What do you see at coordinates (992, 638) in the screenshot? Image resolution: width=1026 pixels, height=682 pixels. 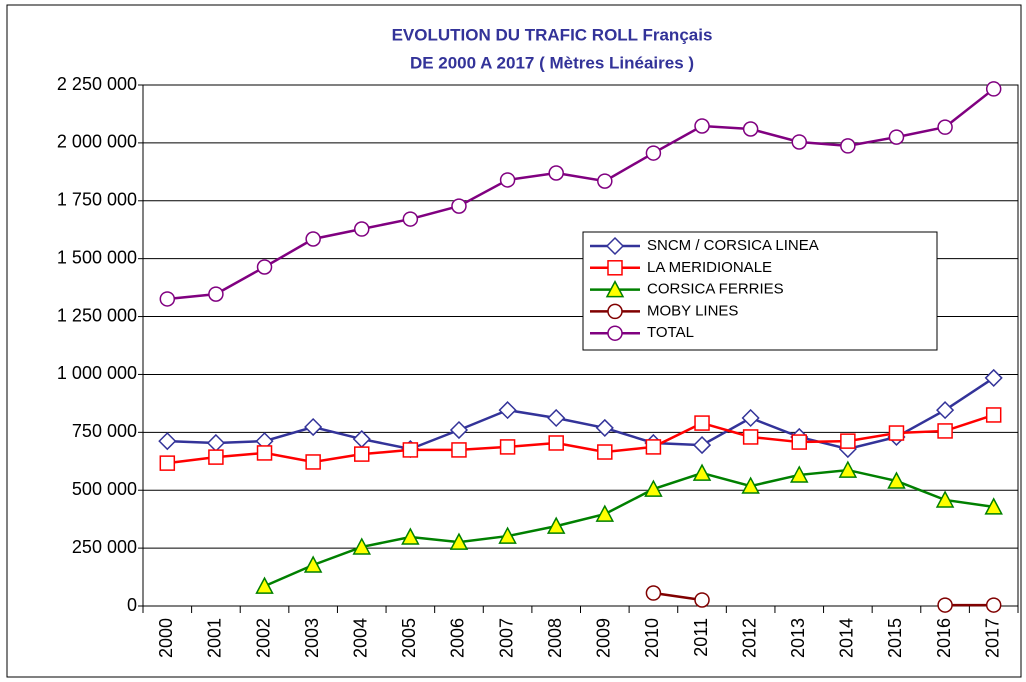 I see `x-tick-label: 2017` at bounding box center [992, 638].